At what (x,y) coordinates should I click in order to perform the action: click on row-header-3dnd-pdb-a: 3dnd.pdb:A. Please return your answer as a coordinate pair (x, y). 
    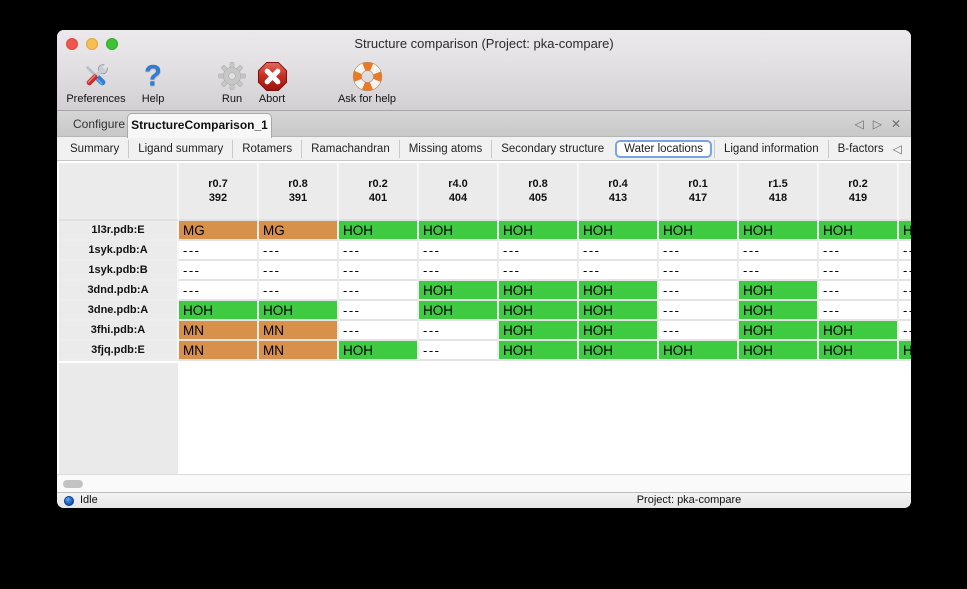
    Looking at the image, I should click on (119, 291).